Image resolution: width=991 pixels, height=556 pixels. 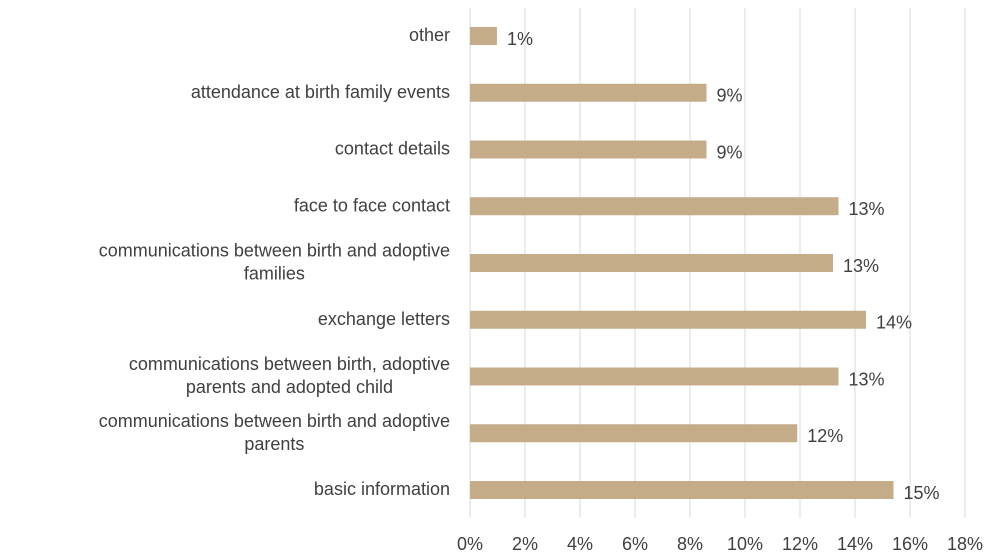 What do you see at coordinates (690, 544) in the screenshot?
I see `x-tick-label: 8%` at bounding box center [690, 544].